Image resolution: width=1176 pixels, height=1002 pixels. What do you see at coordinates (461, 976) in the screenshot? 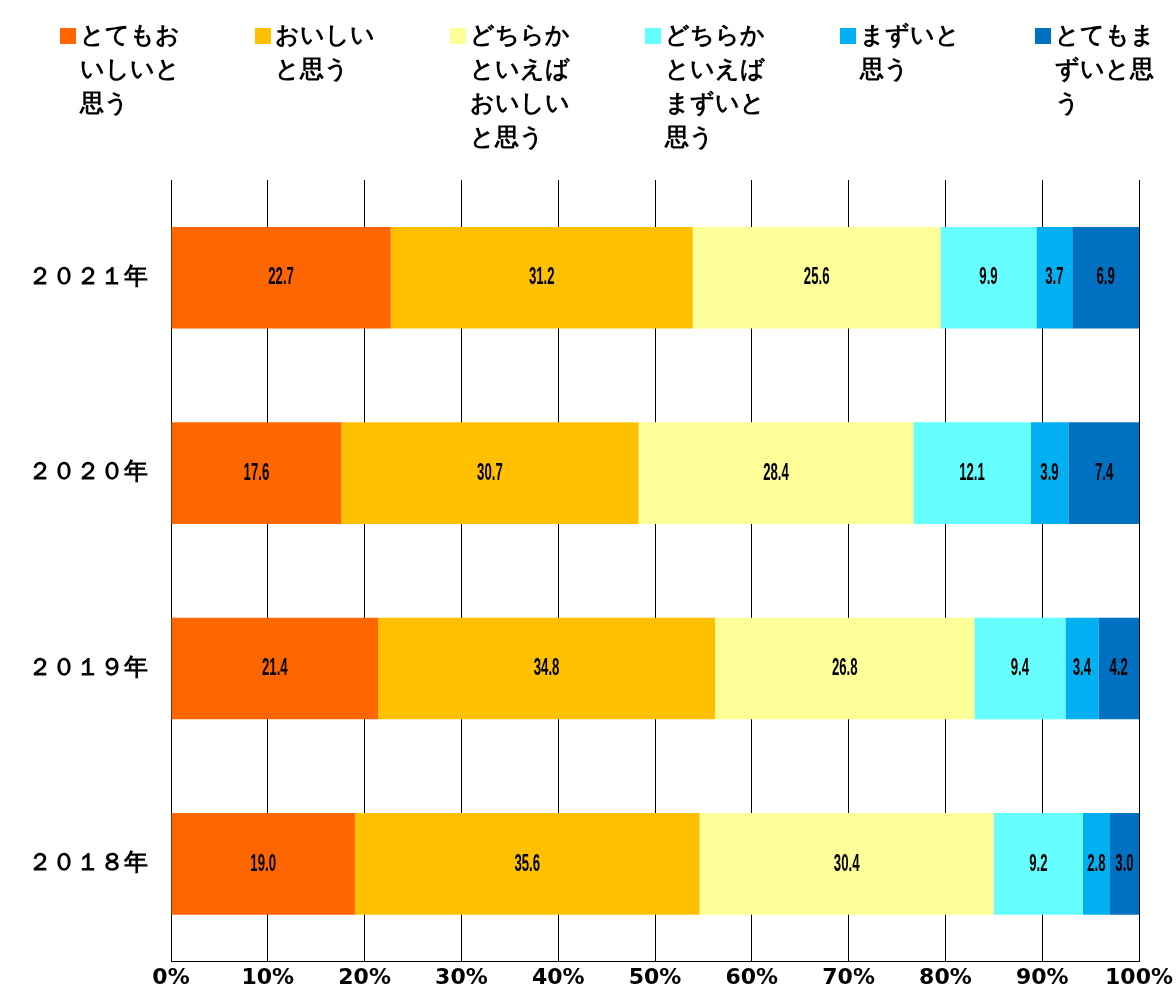
I see `x-tick-label: 30%` at bounding box center [461, 976].